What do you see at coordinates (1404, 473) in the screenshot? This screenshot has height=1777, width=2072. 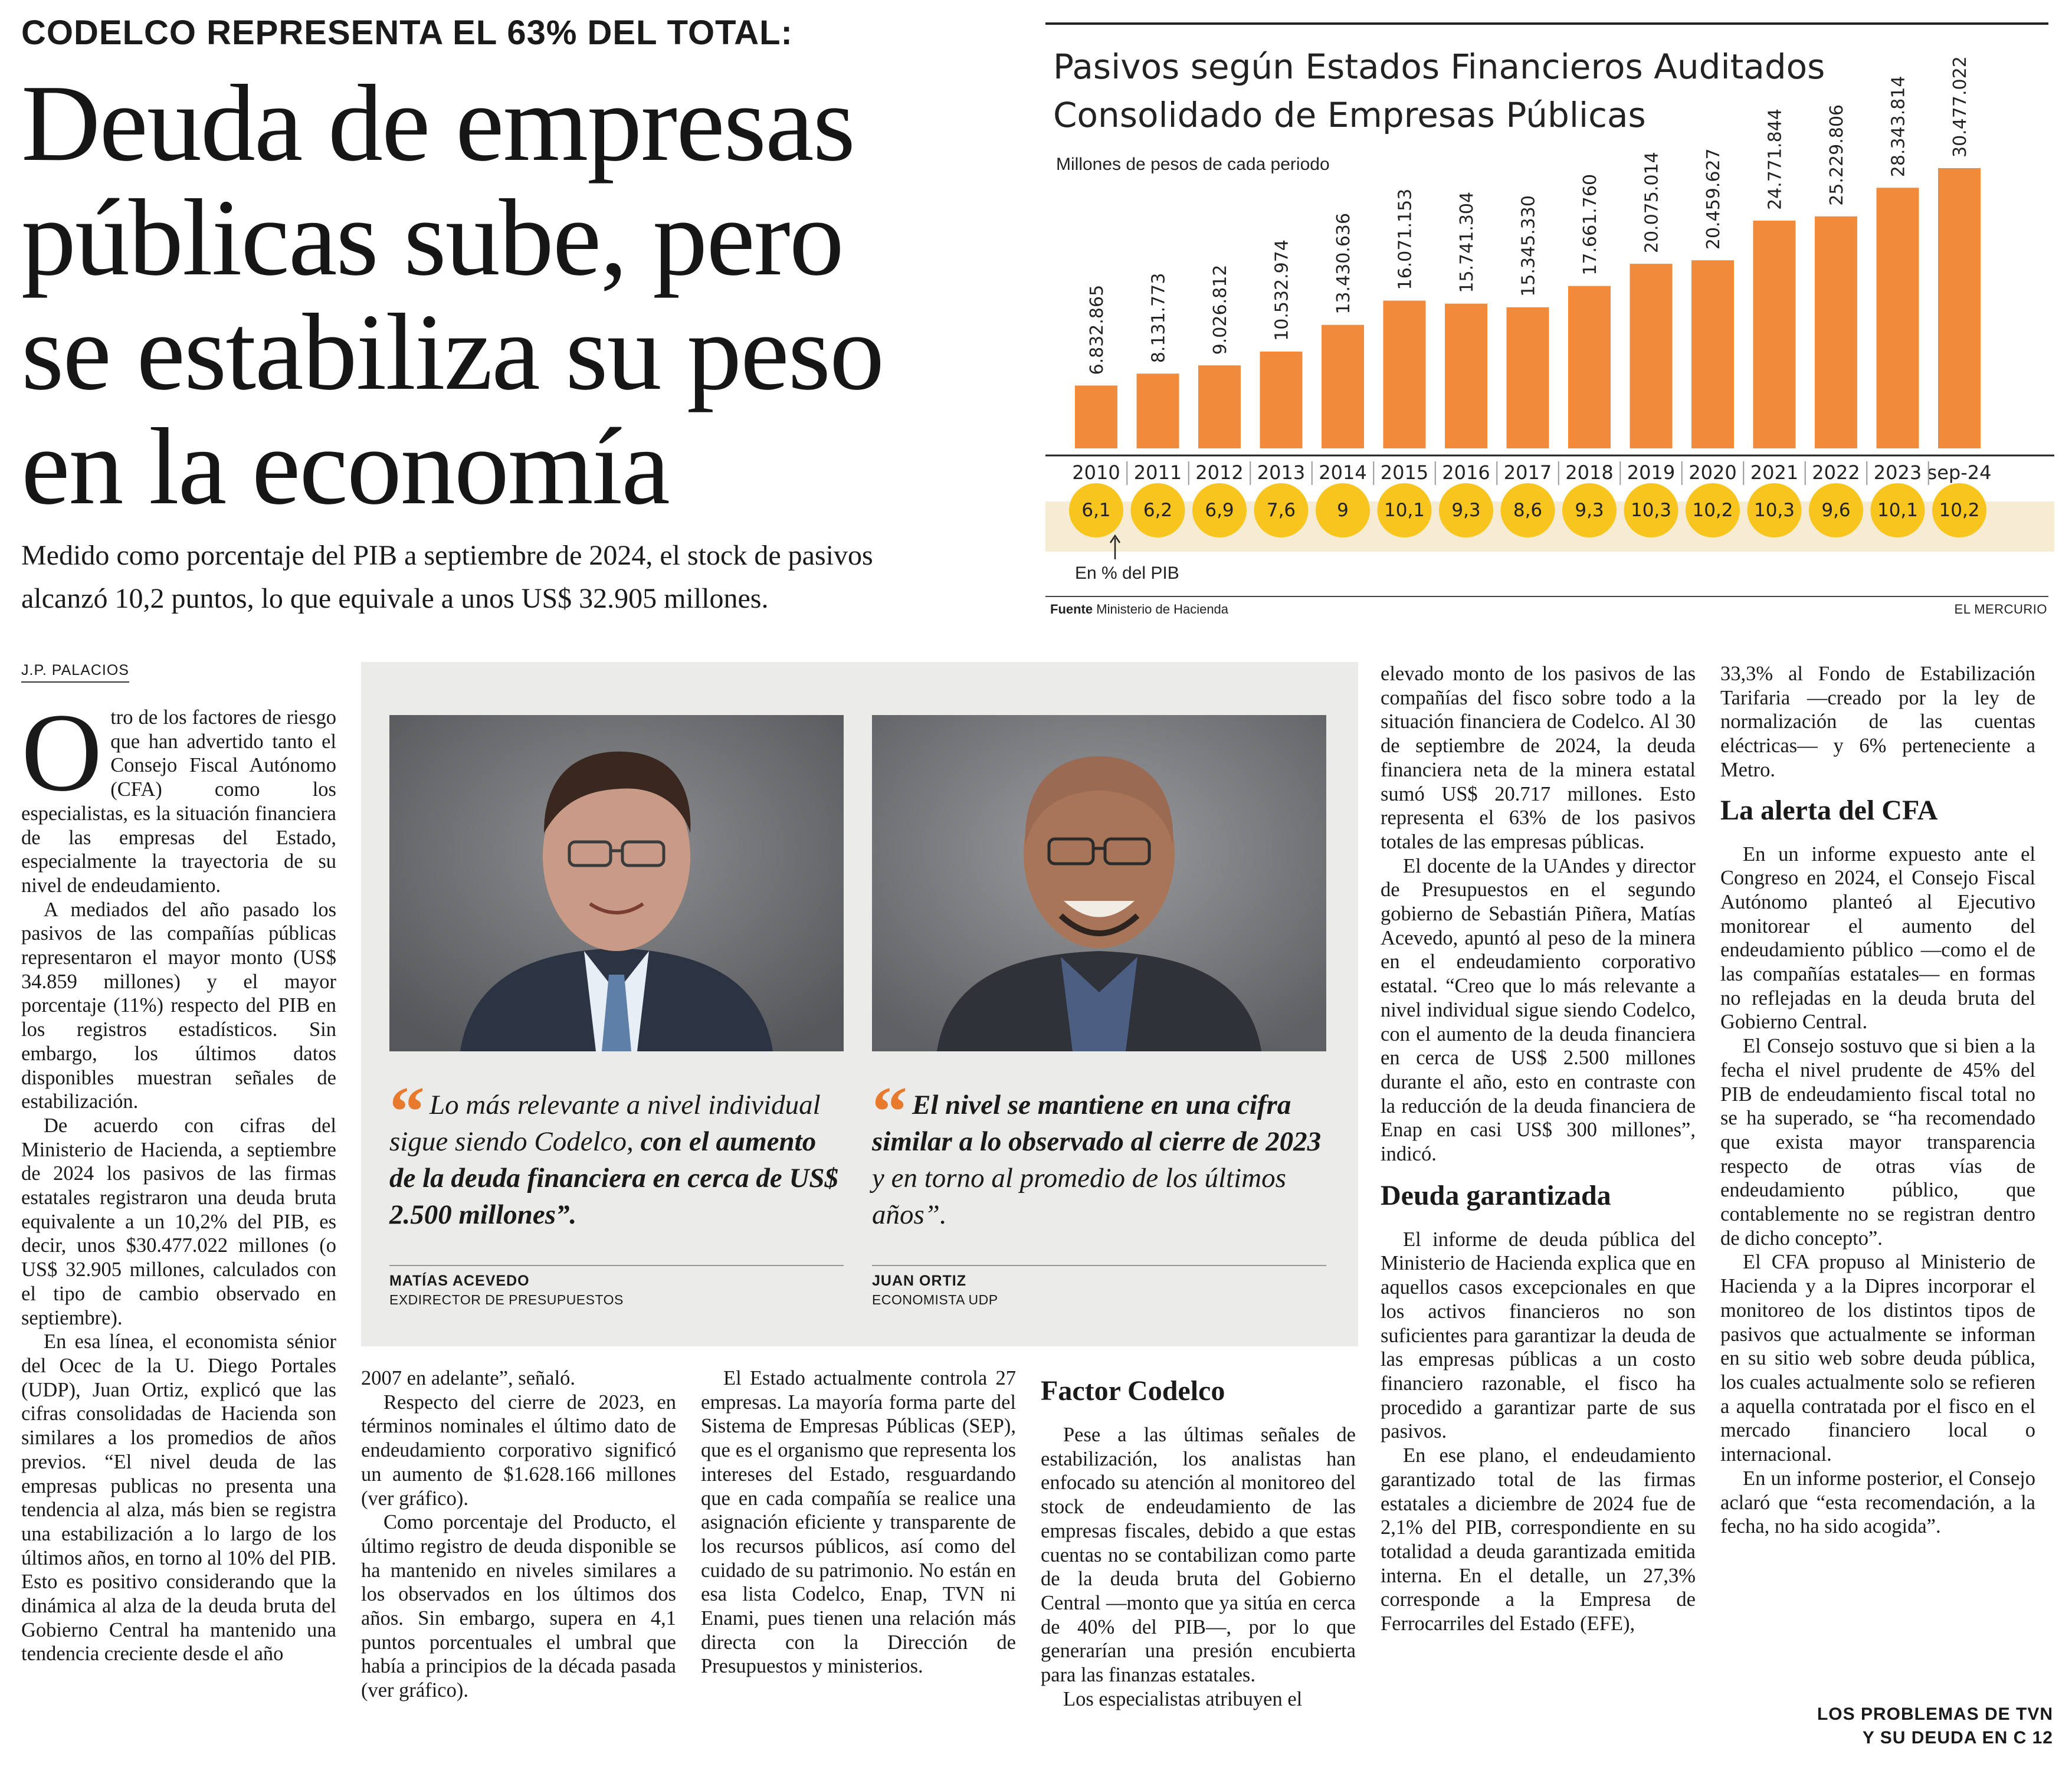 I see `x-tick-label: 2015` at bounding box center [1404, 473].